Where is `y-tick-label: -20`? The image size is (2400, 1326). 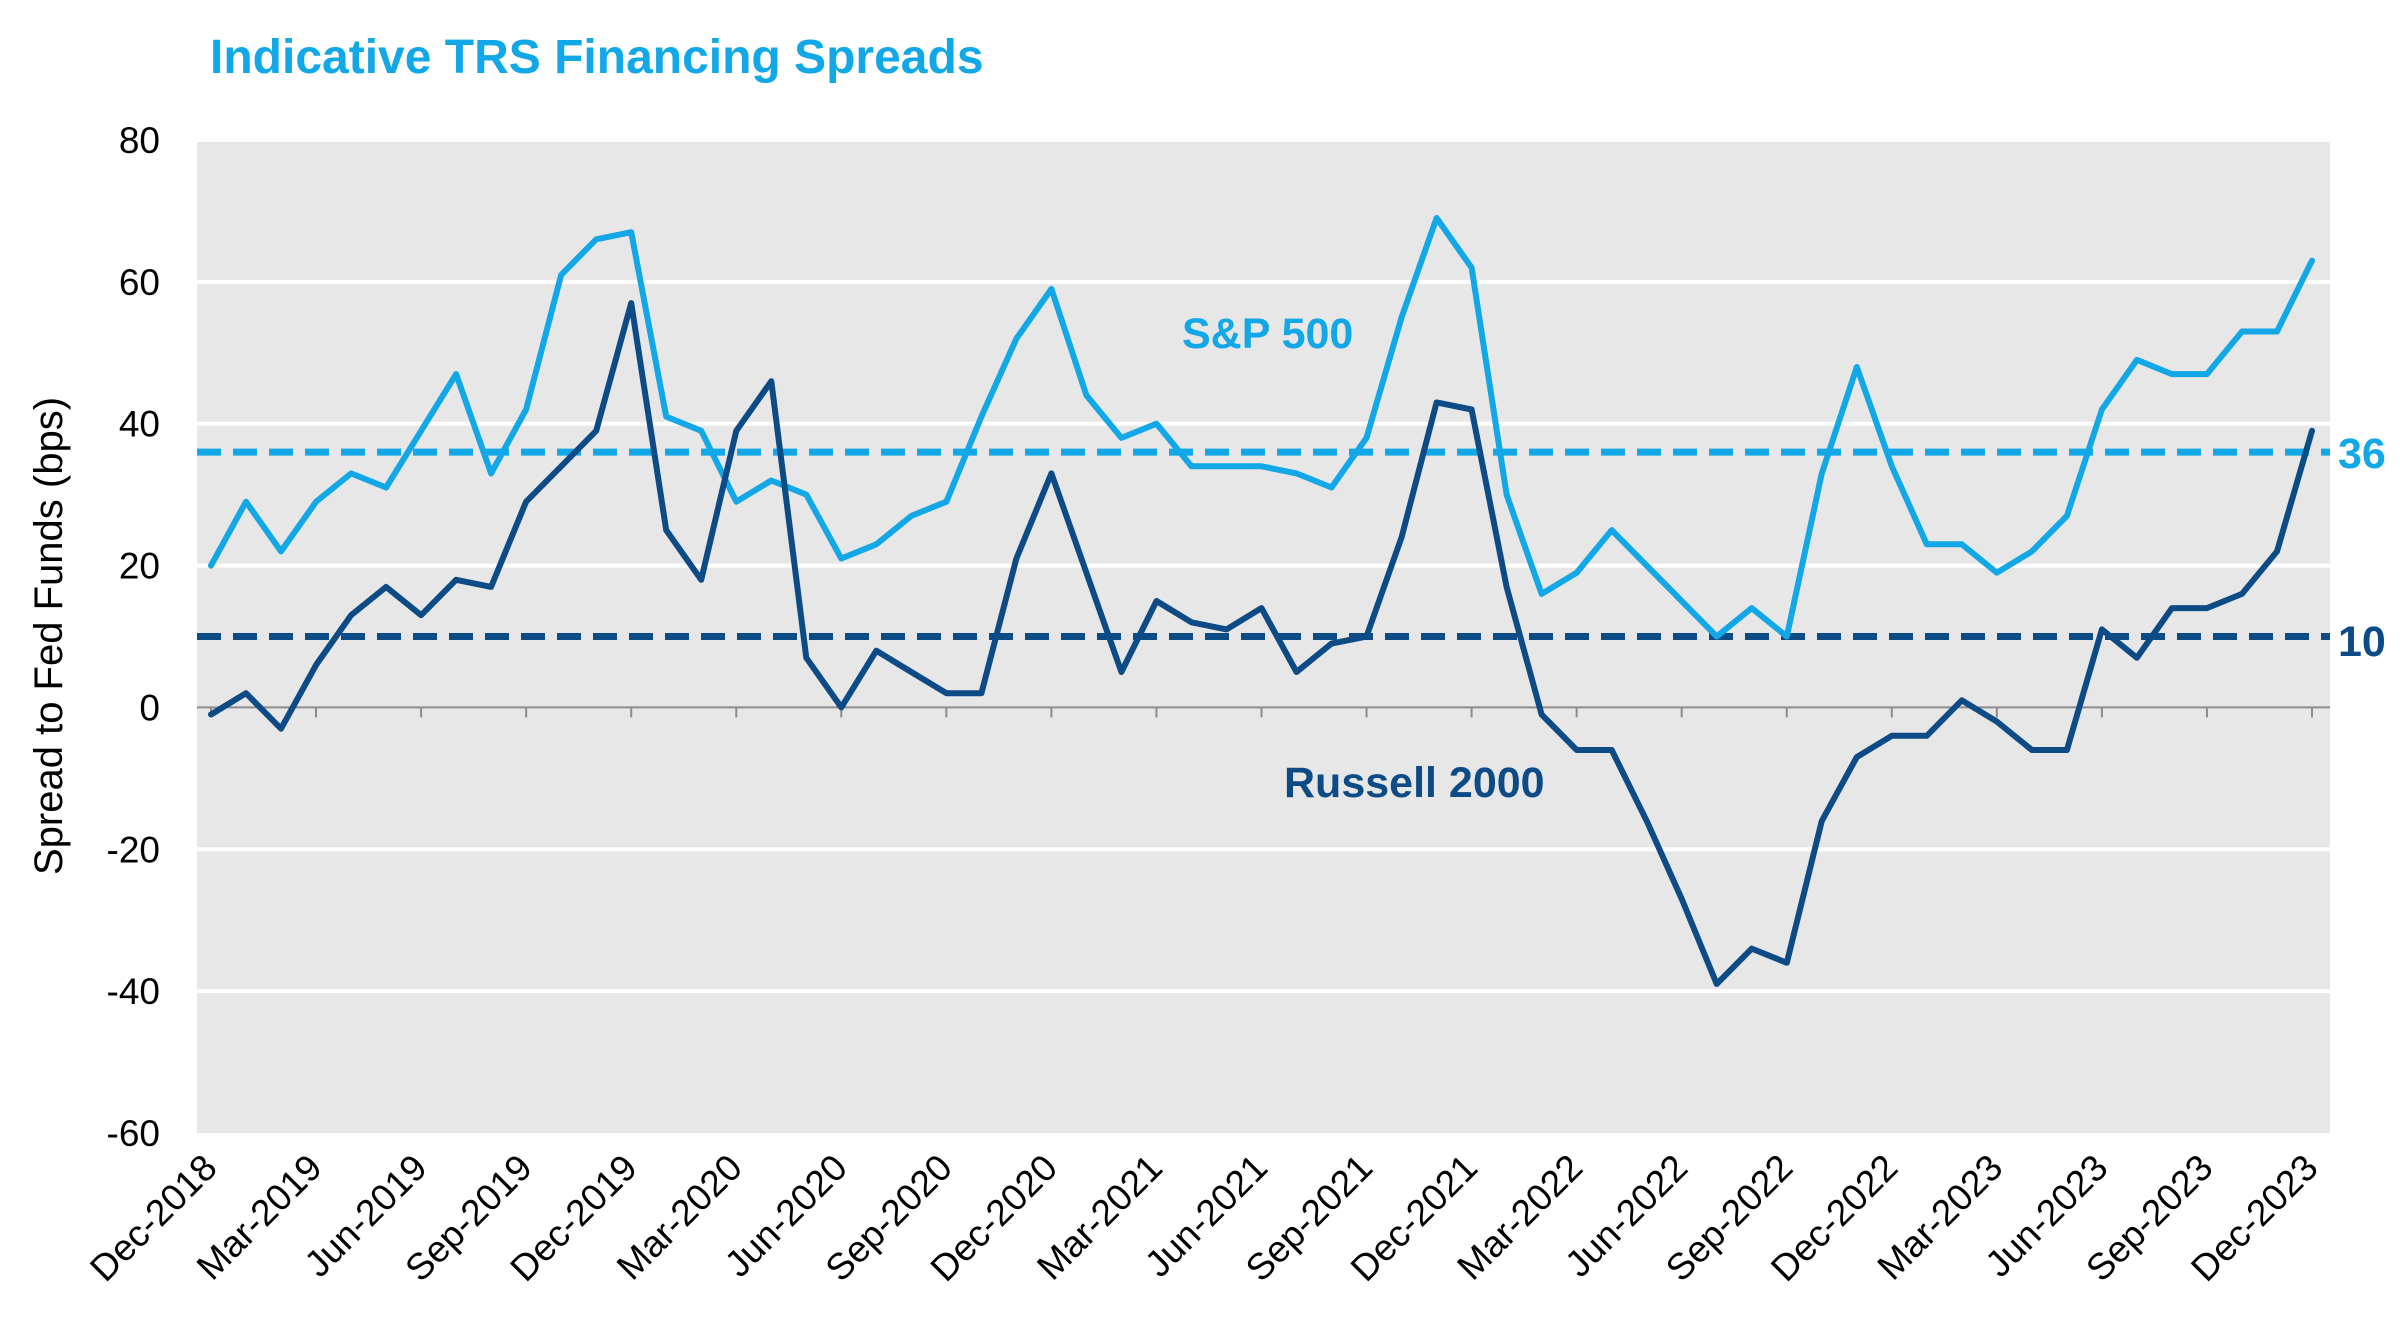
y-tick-label: -20 is located at coordinates (133, 849).